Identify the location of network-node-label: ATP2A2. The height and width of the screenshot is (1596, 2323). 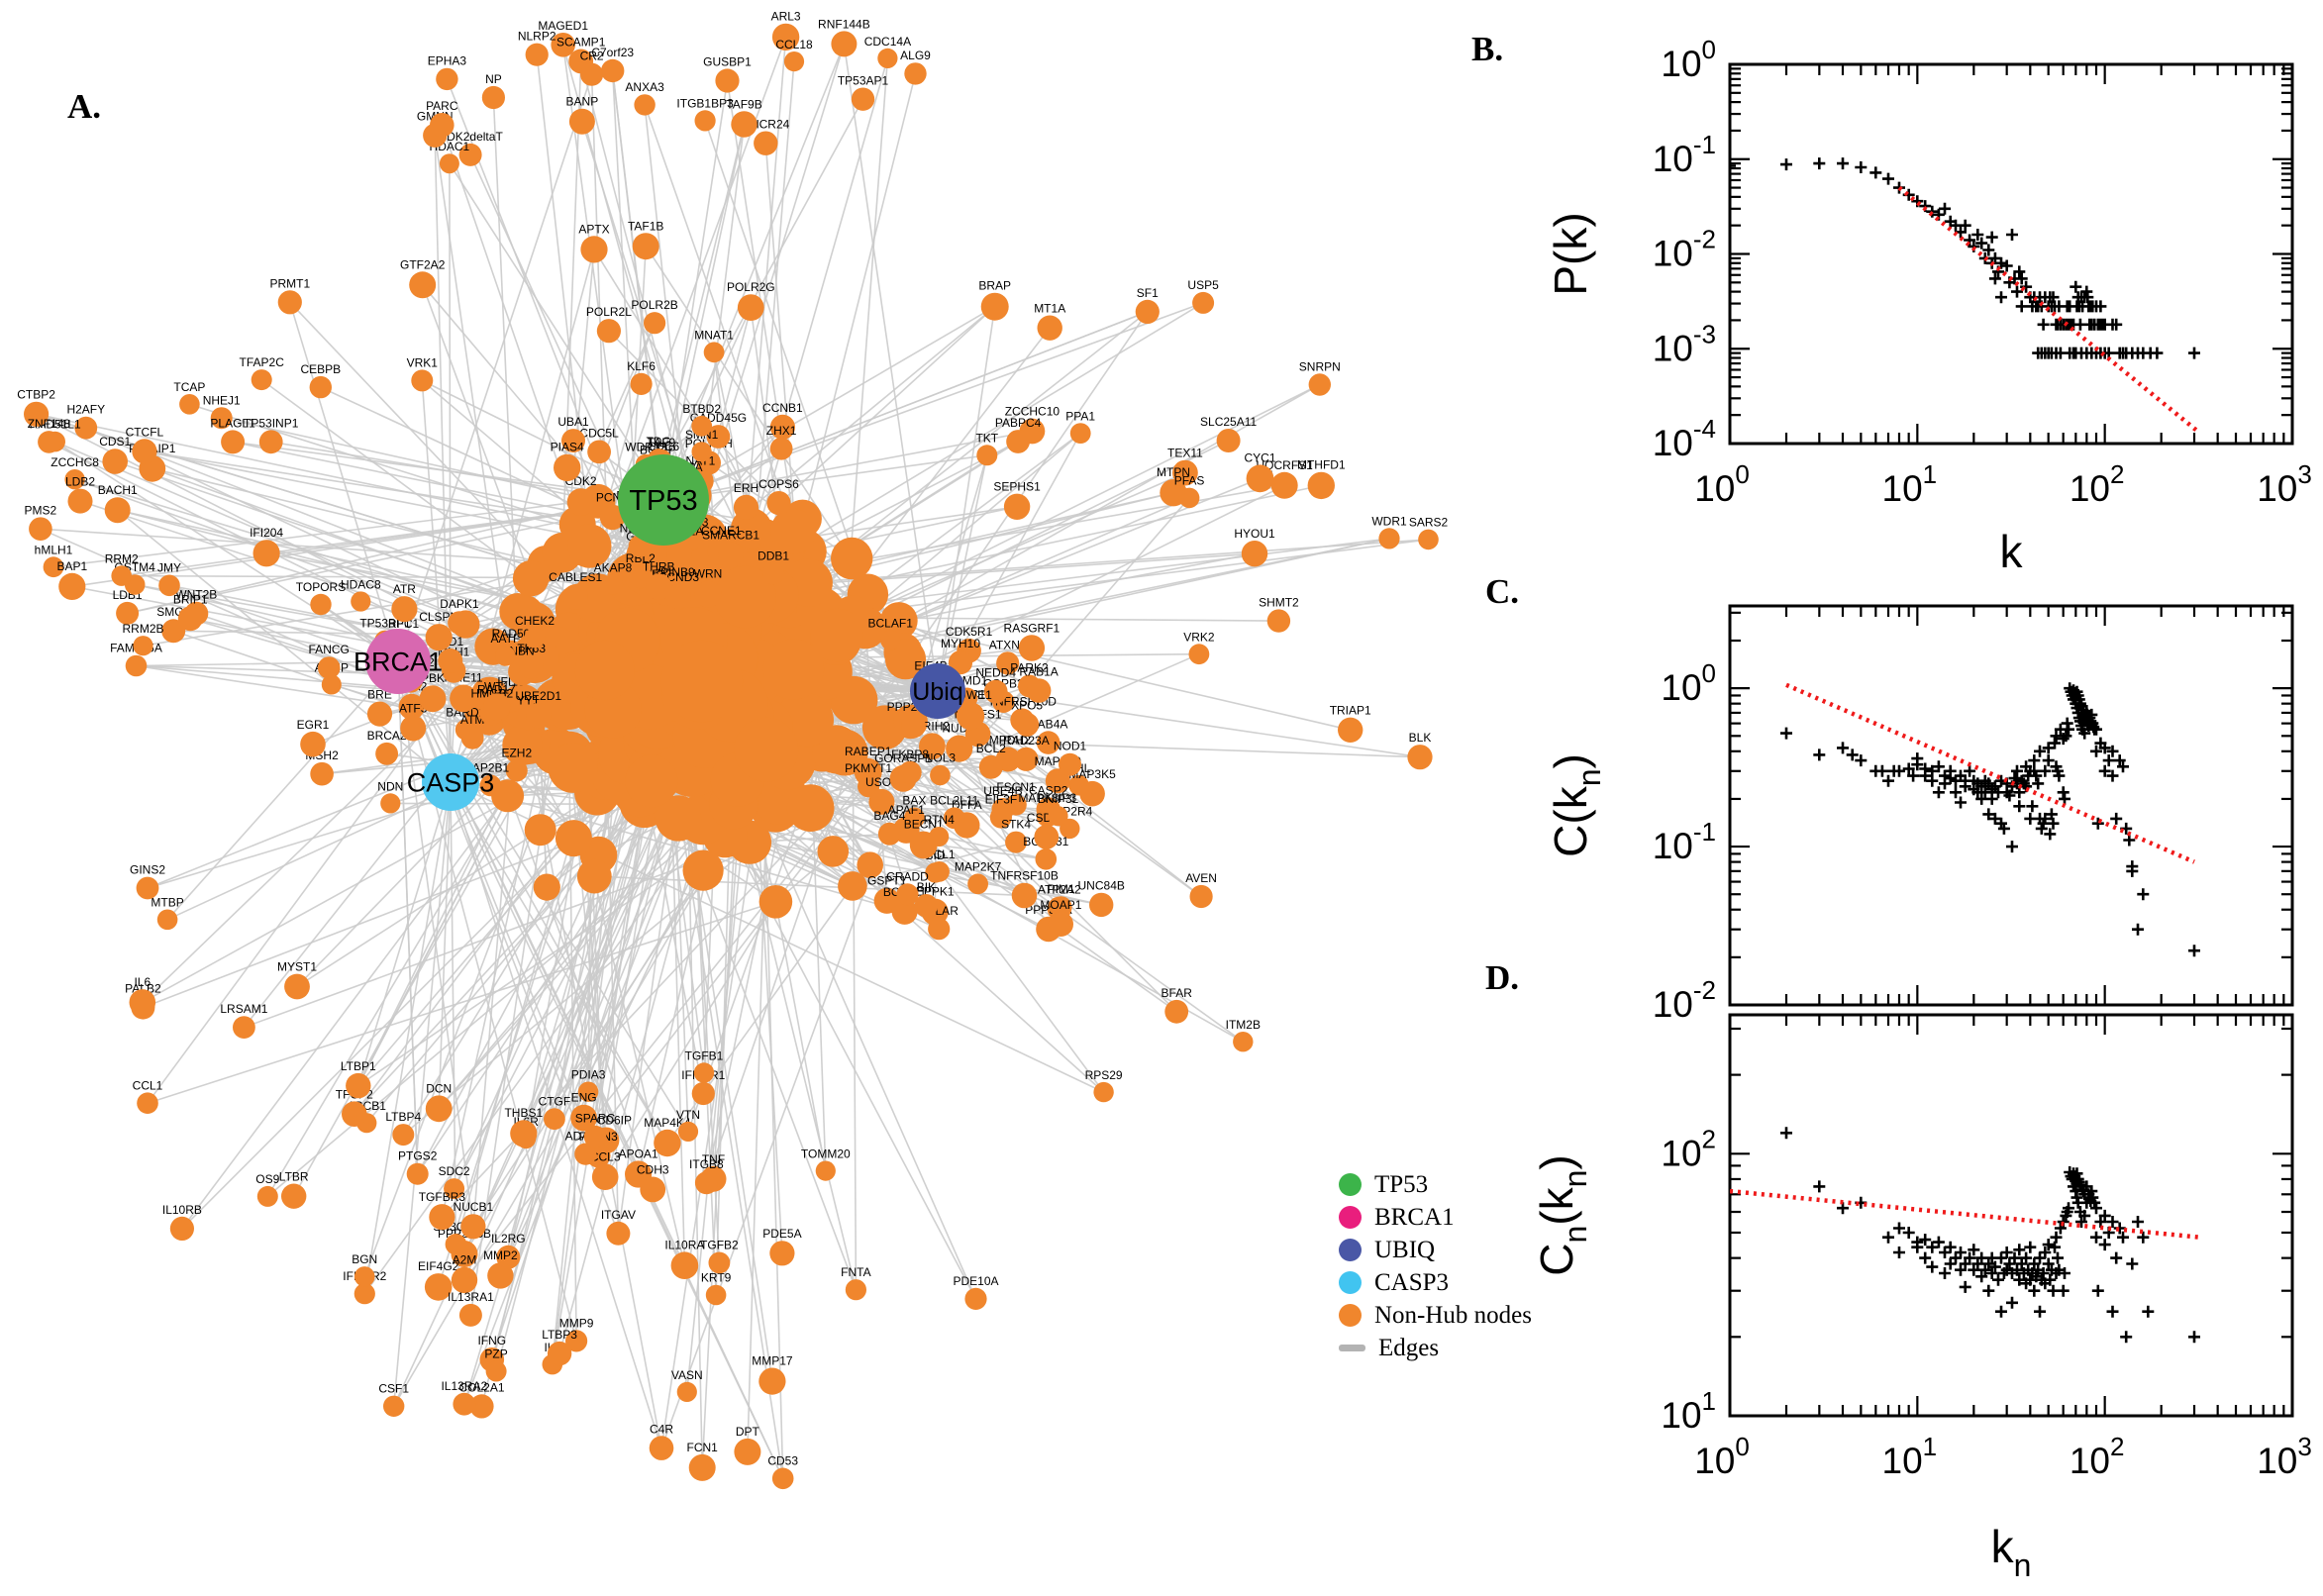
(1060, 890).